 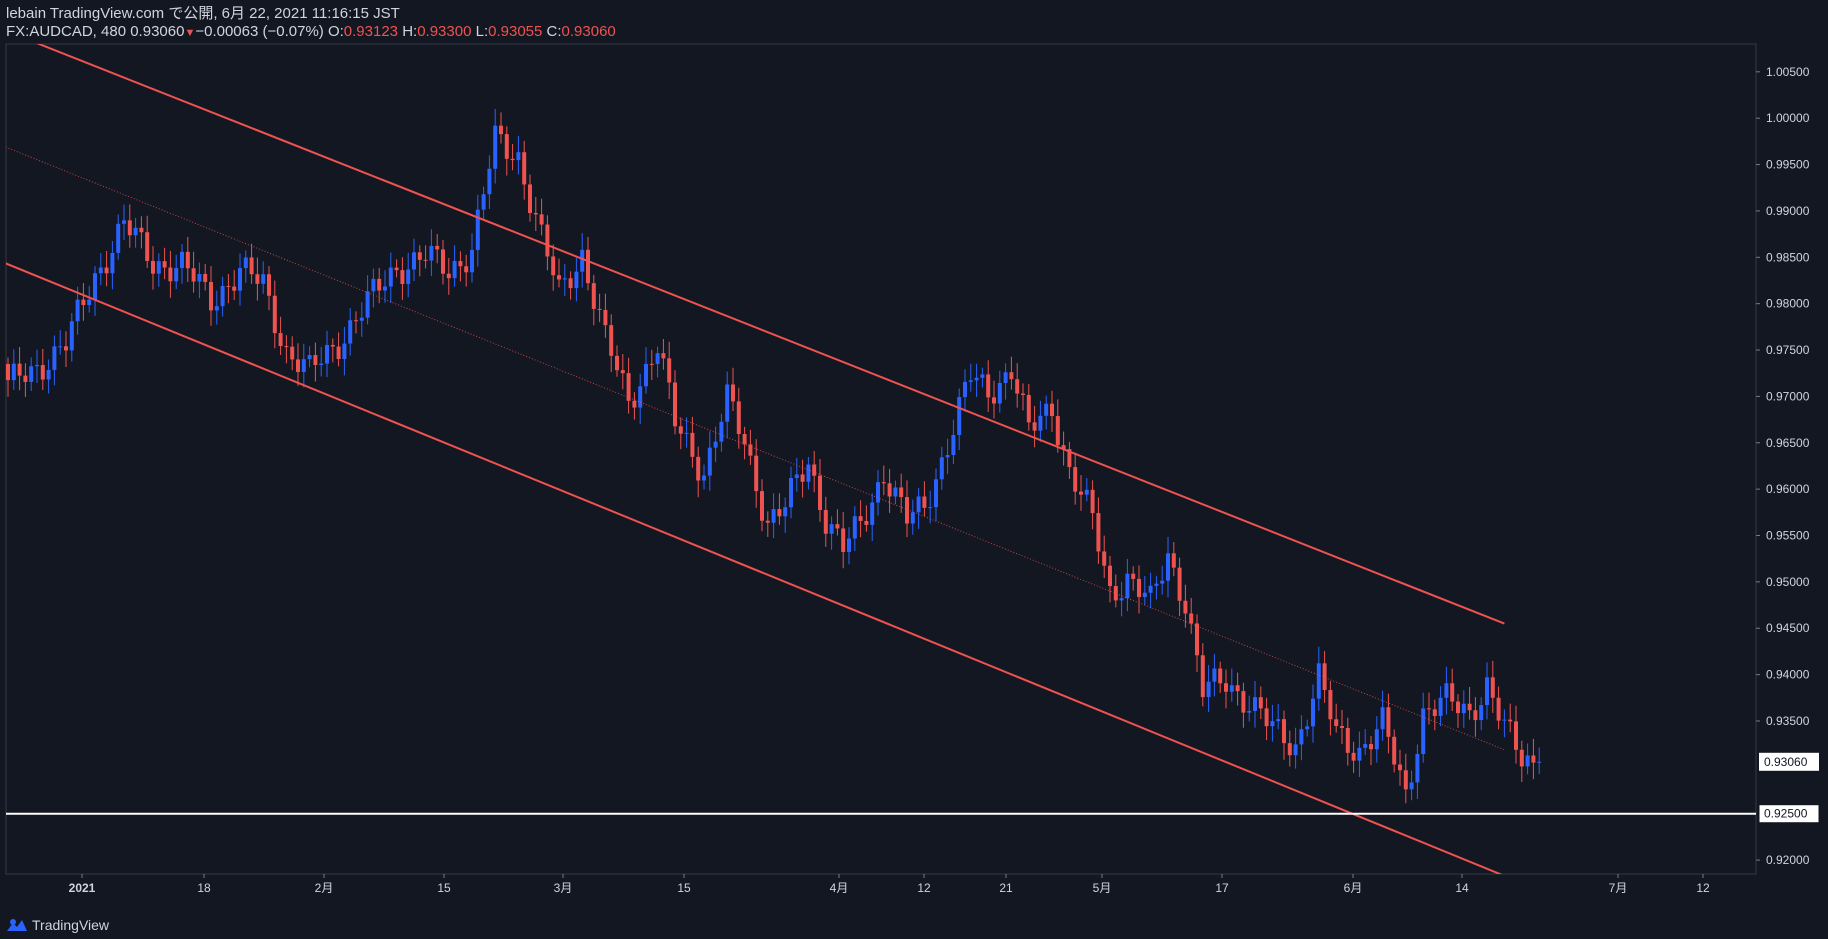 I want to click on y-tick-label: 0.98000, so click(x=1788, y=304).